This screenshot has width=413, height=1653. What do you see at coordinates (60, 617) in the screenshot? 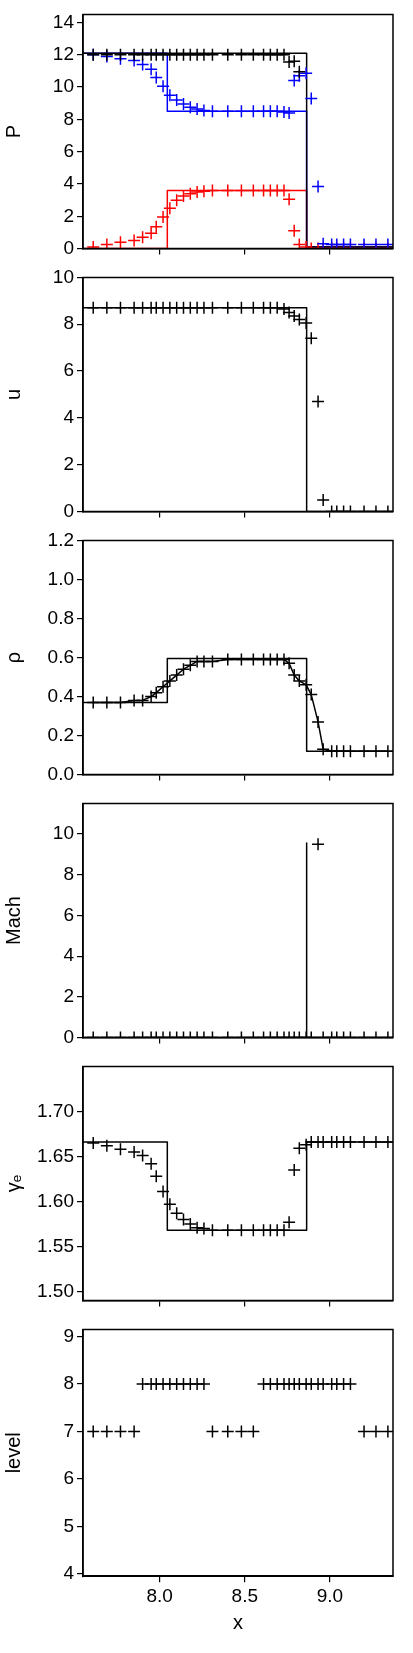
I see `y-tick-label: 0.8` at bounding box center [60, 617].